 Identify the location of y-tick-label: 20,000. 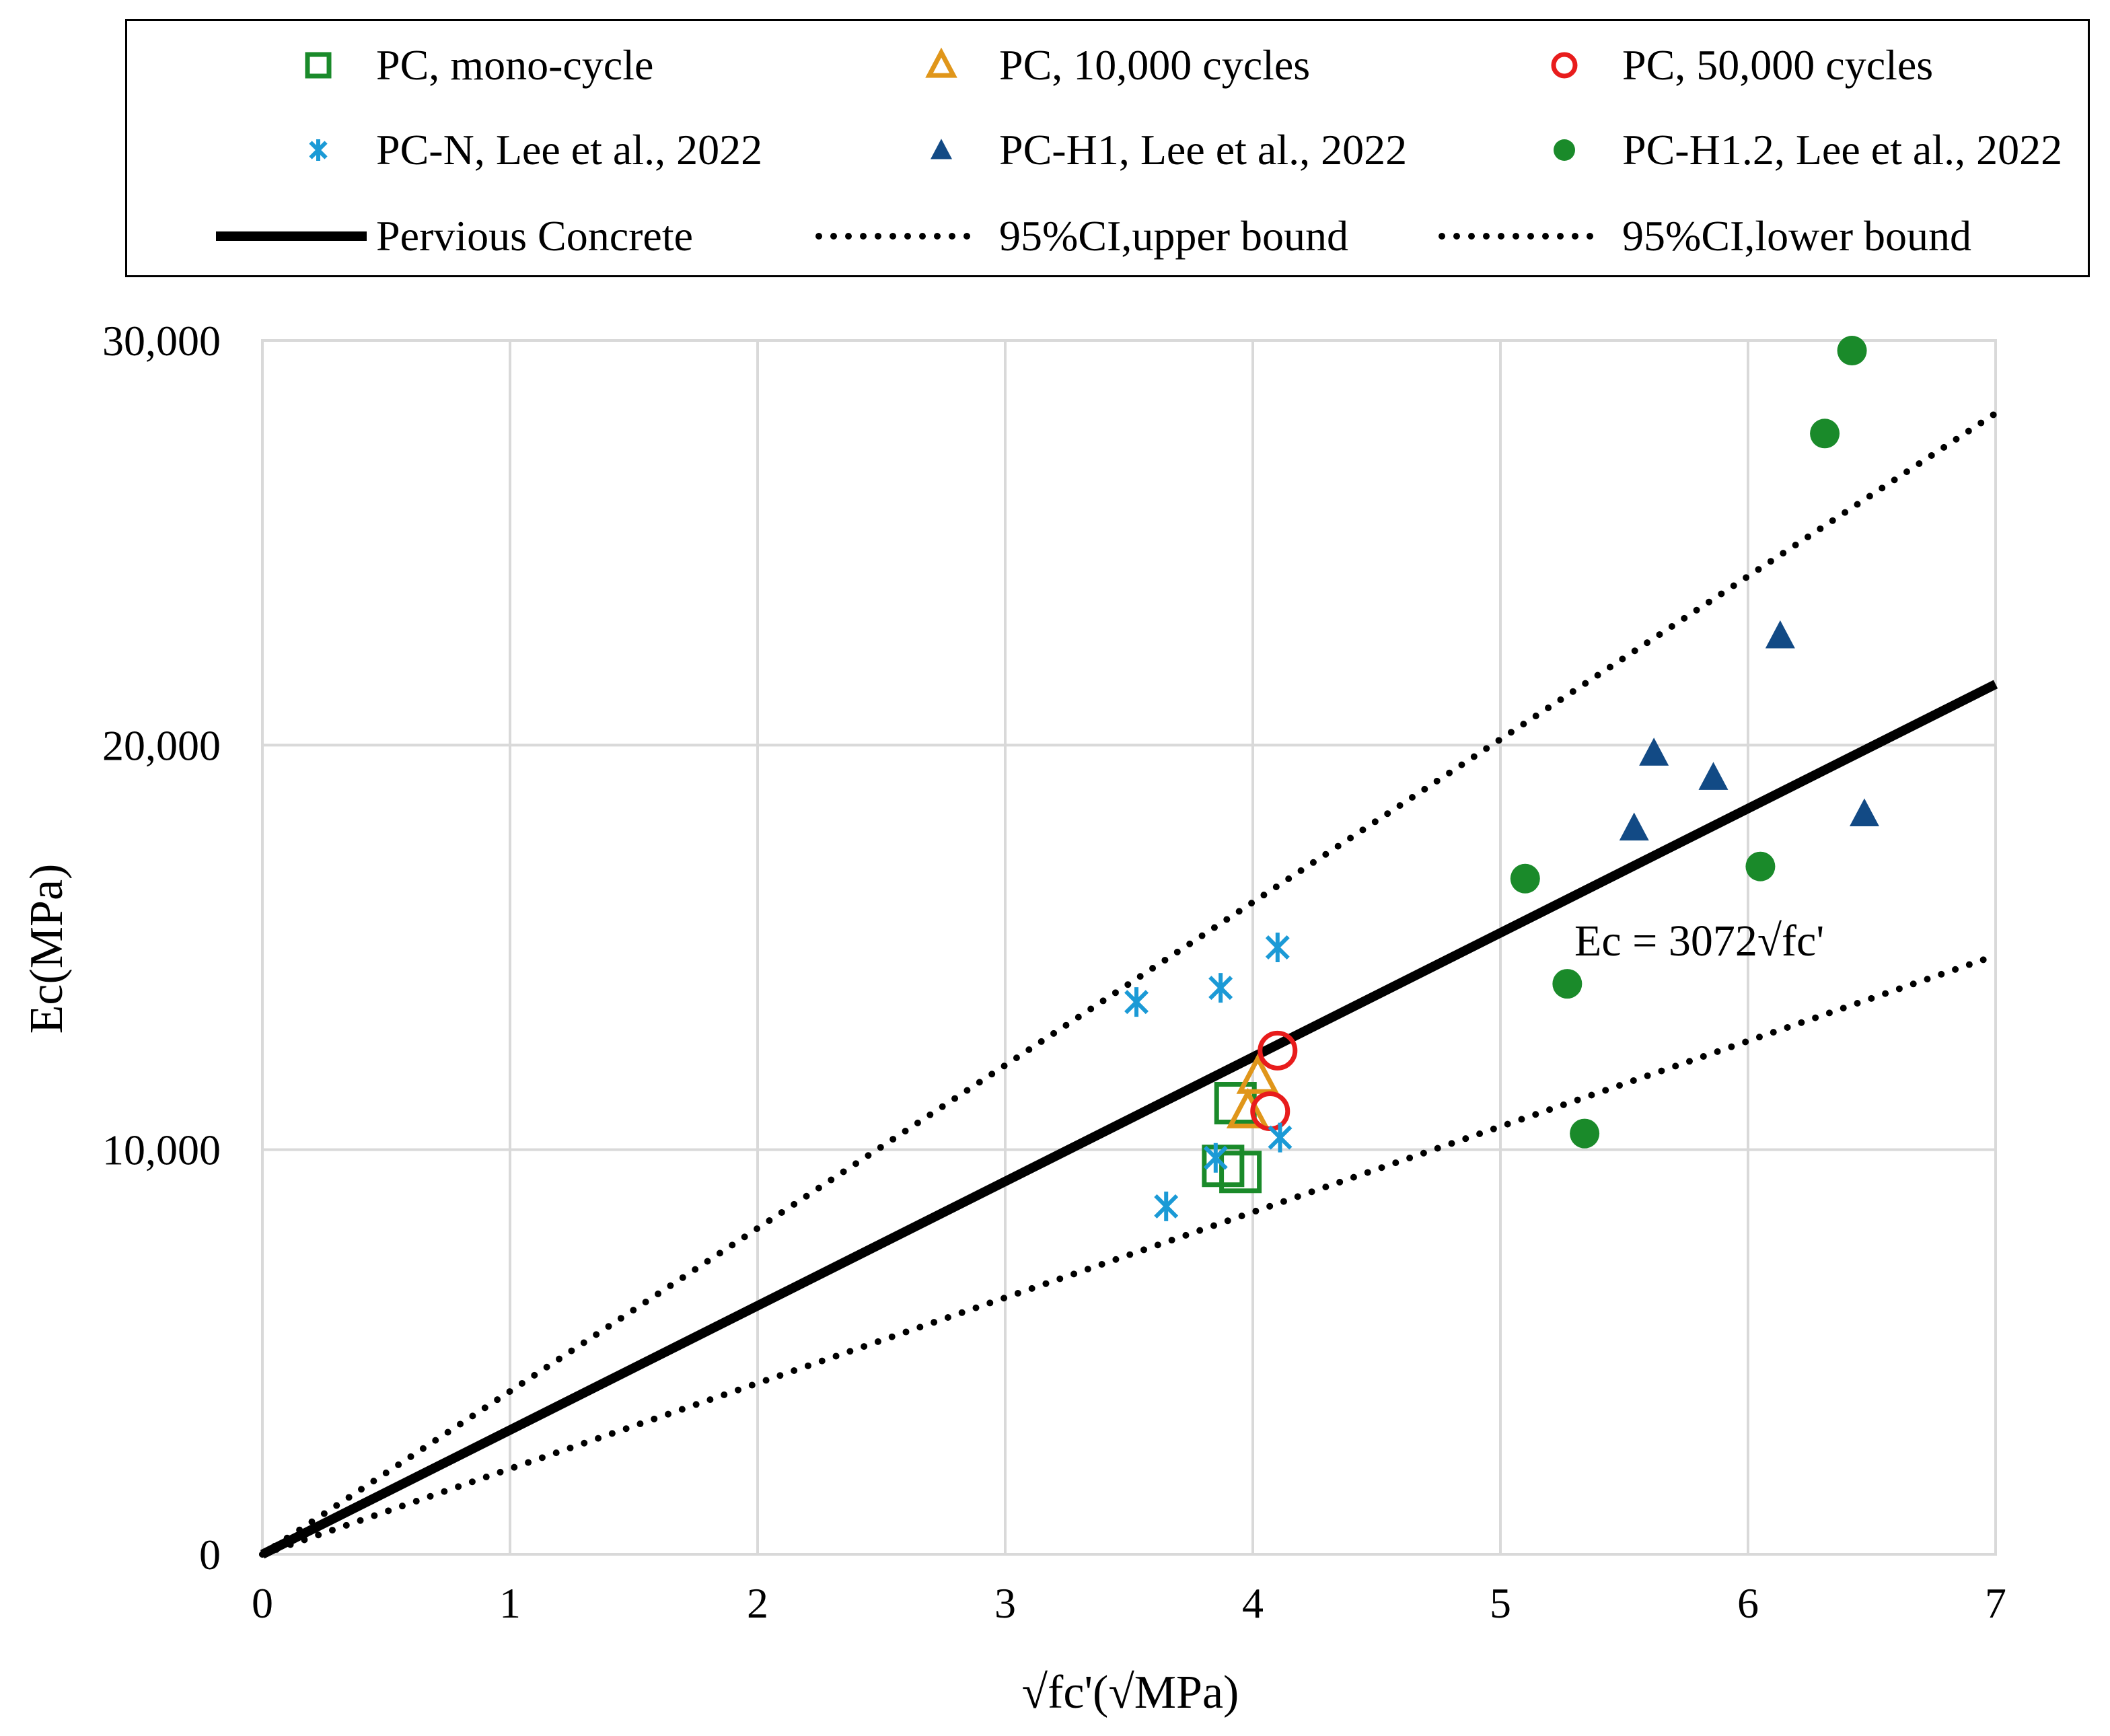
(161, 745).